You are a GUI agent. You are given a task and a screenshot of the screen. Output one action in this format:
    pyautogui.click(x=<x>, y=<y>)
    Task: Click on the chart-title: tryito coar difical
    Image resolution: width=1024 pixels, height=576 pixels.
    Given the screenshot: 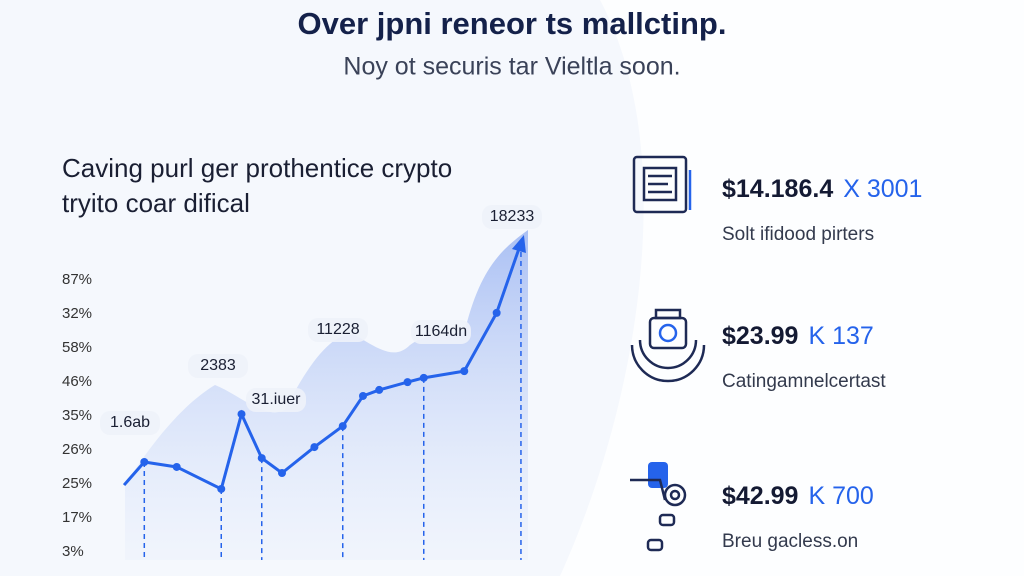 What is the action you would take?
    pyautogui.click(x=156, y=203)
    